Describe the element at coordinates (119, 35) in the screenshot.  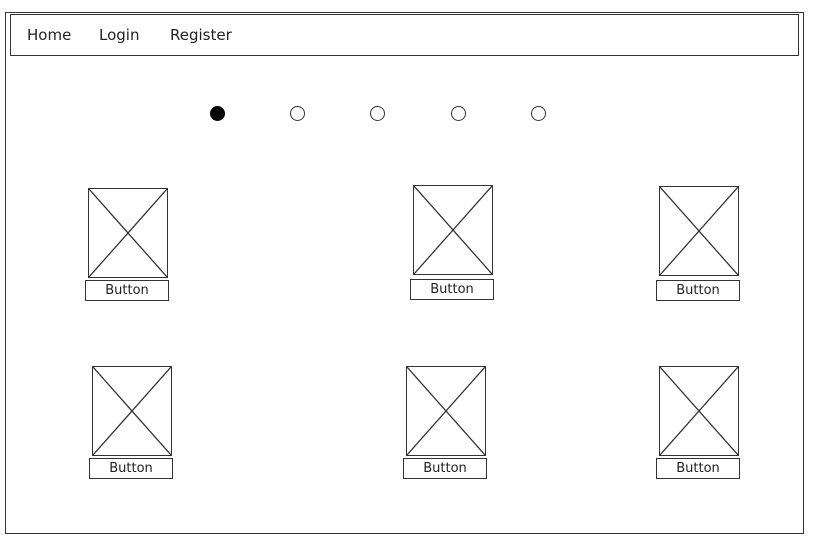
I see `nav-link-login: Login` at that location.